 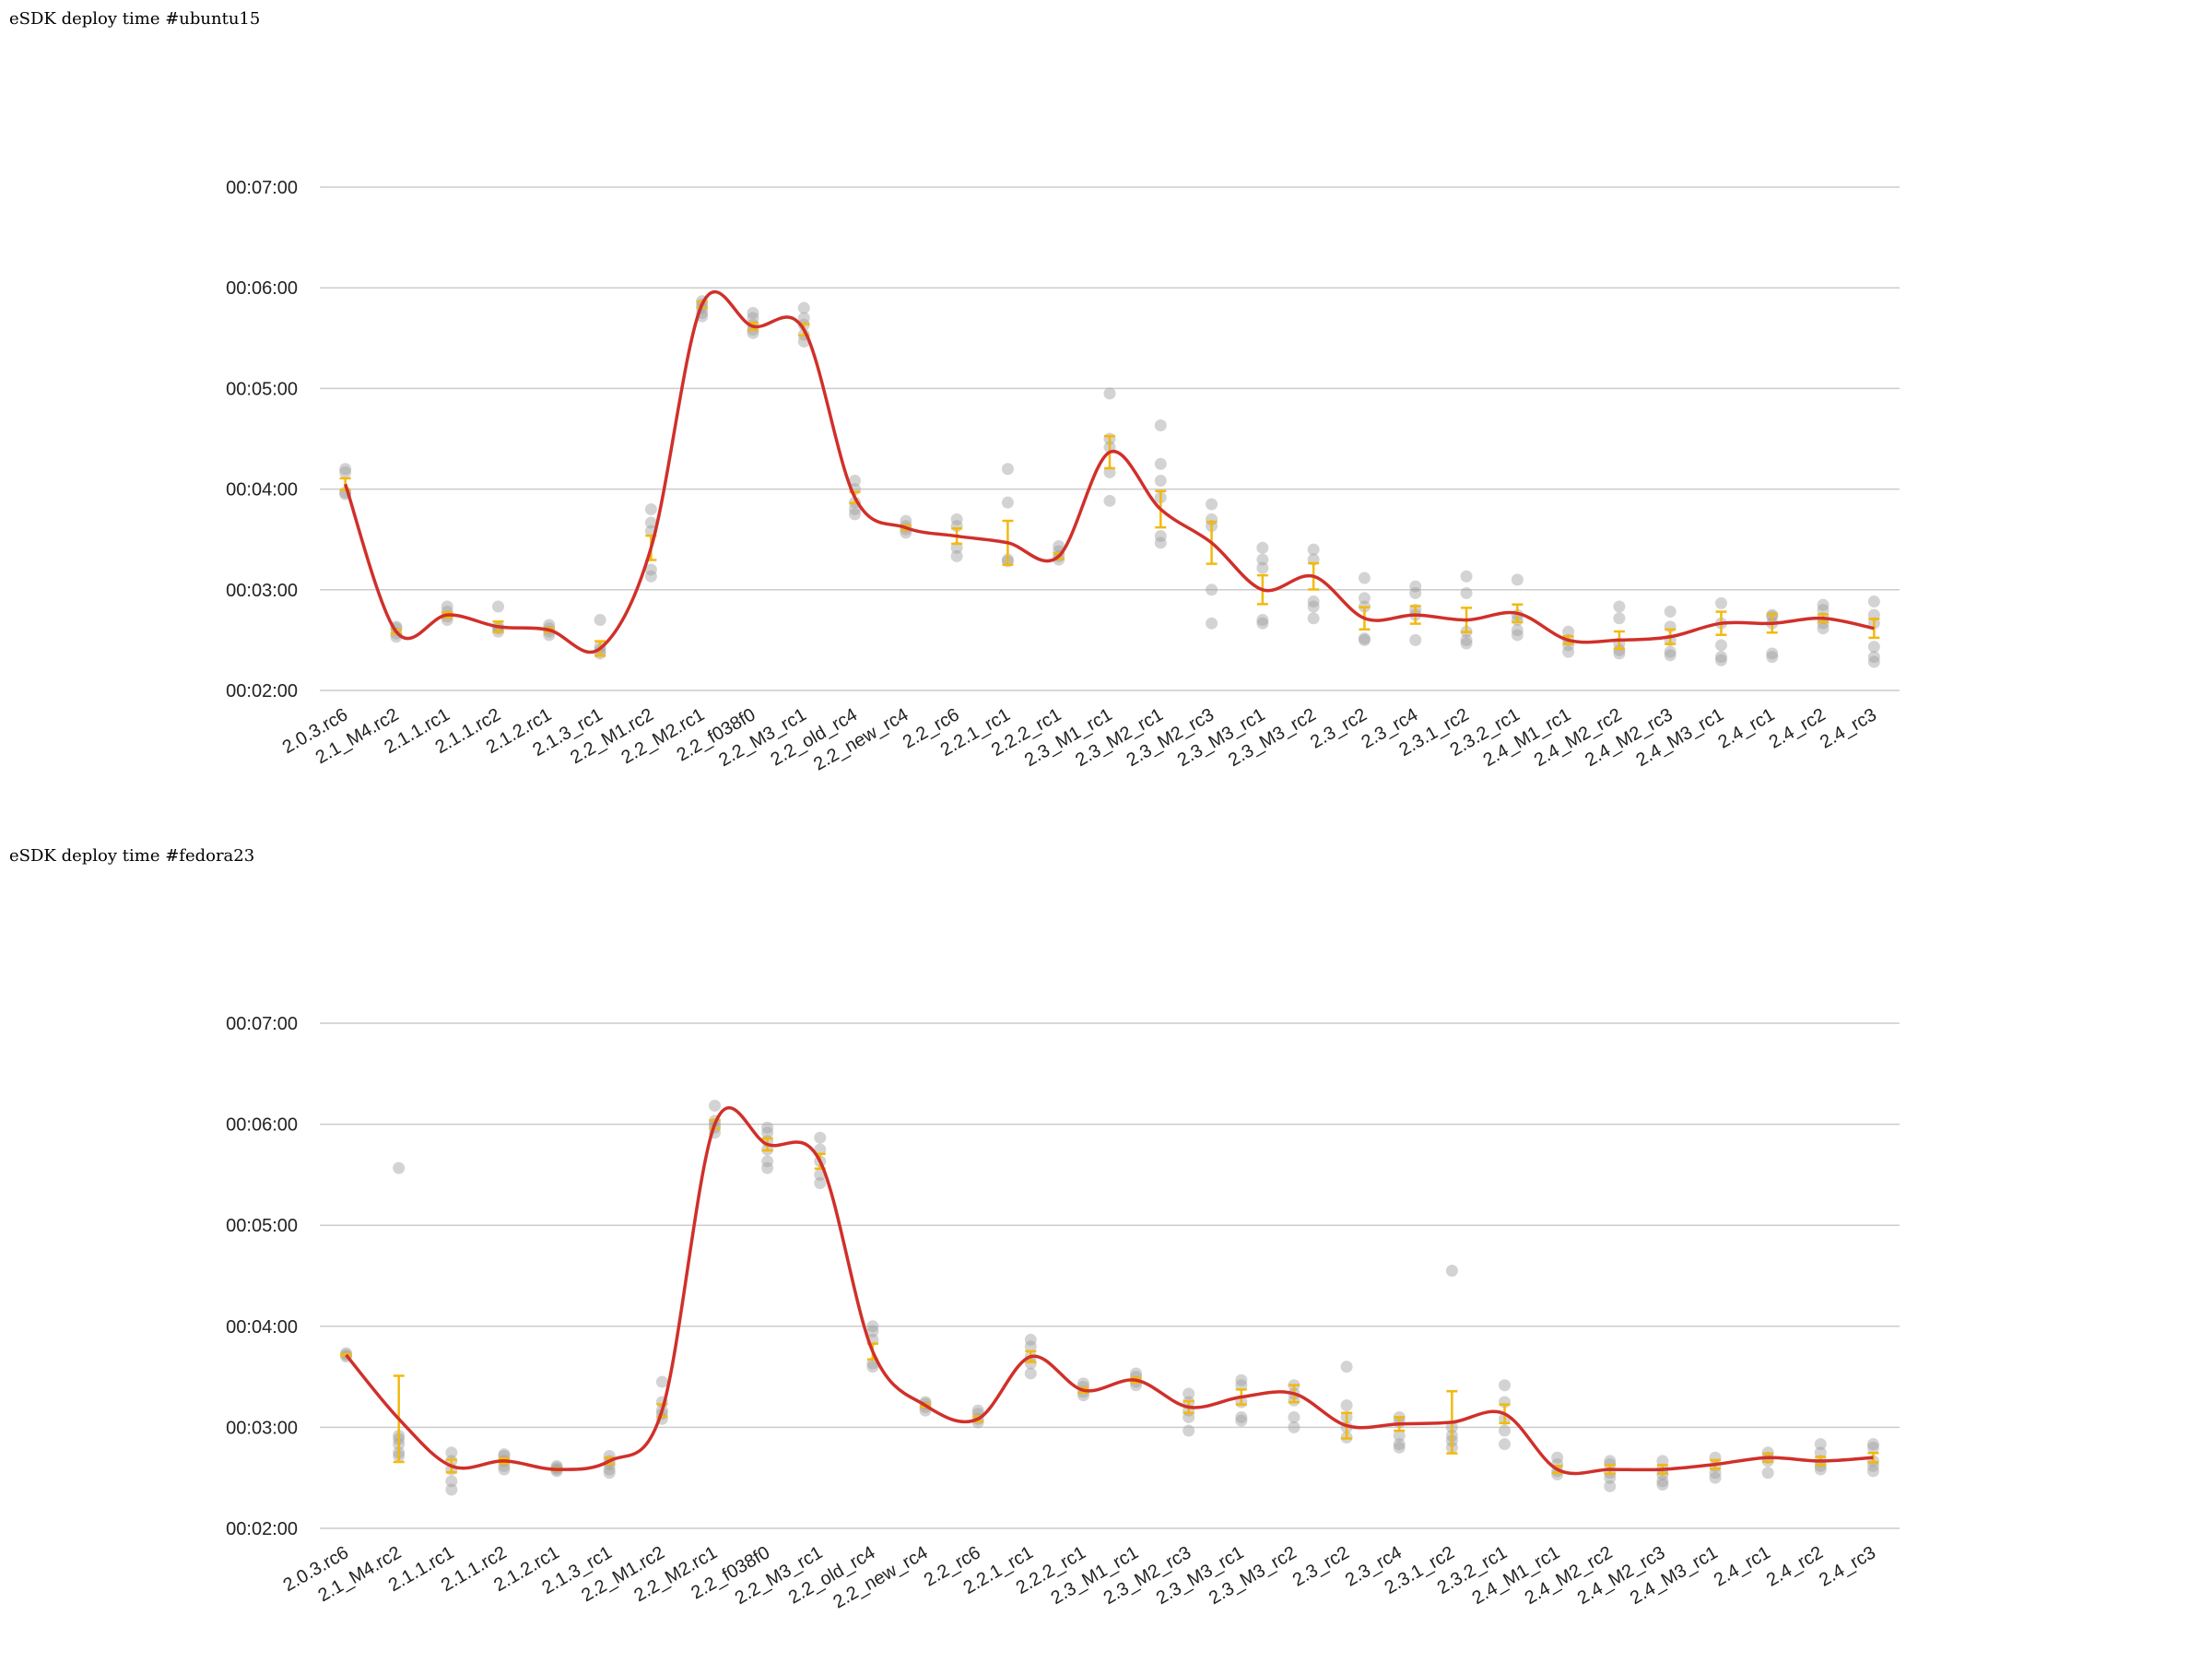 What do you see at coordinates (262, 1428) in the screenshot?
I see `y-tick-label: 00:03:00` at bounding box center [262, 1428].